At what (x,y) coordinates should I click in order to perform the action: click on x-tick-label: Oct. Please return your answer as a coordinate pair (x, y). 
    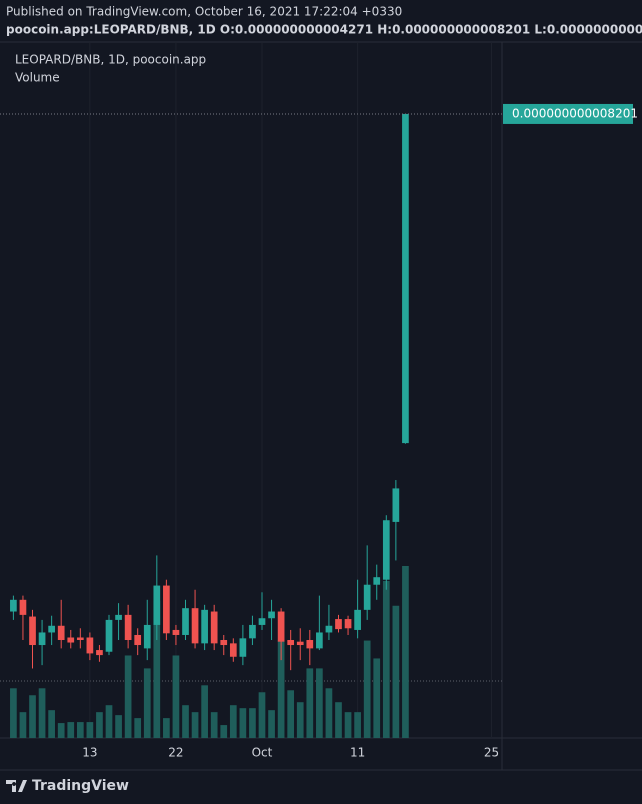
    Looking at the image, I should click on (262, 753).